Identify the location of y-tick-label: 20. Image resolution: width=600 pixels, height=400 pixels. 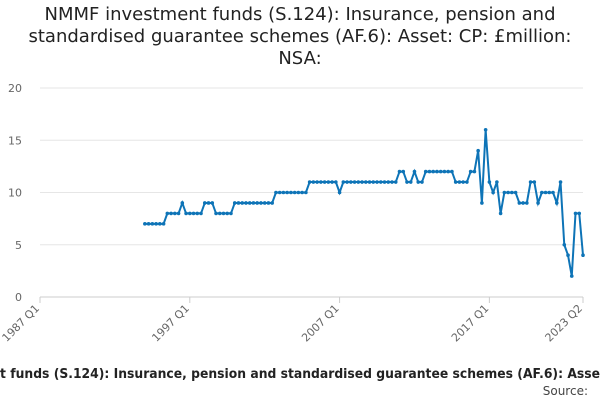
(15, 88).